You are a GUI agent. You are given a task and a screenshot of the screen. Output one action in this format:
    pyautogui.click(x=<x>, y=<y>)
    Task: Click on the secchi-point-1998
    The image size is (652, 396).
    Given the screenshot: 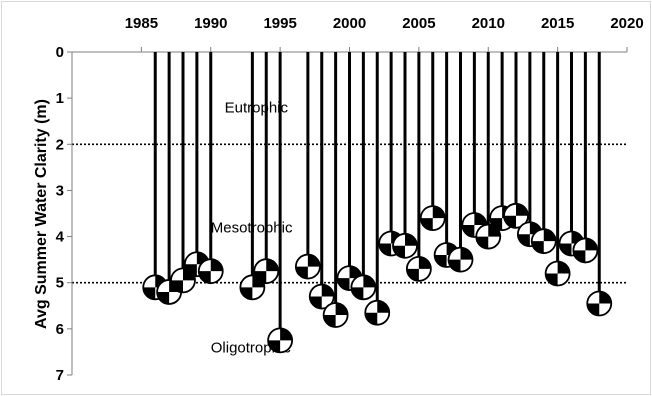 What is the action you would take?
    pyautogui.click(x=321, y=181)
    